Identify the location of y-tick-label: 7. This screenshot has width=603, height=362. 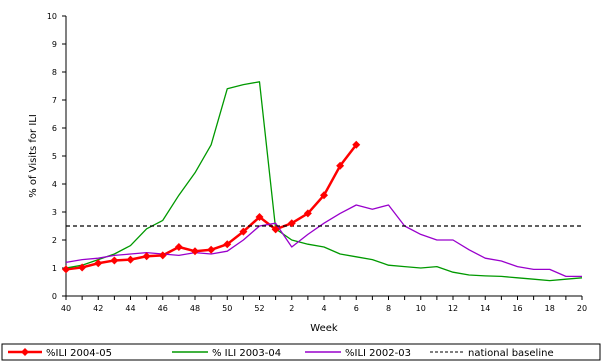
(54, 100).